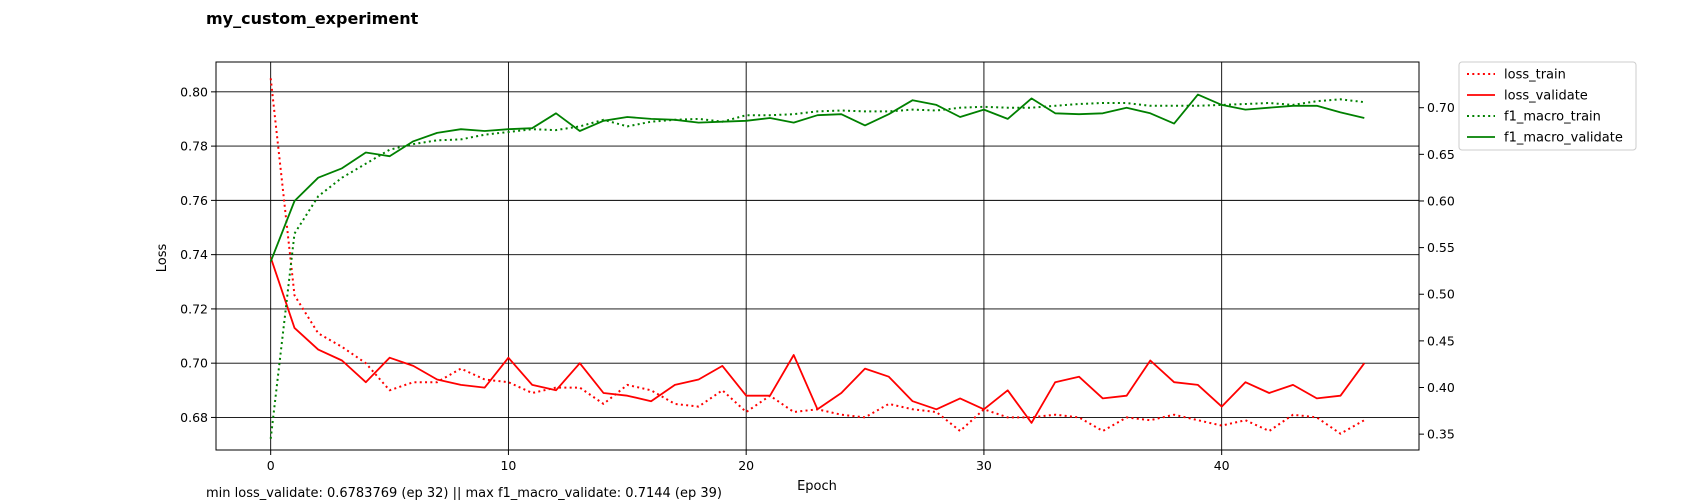 The height and width of the screenshot is (500, 1700). I want to click on y-right-tick-label: 0.35, so click(1441, 434).